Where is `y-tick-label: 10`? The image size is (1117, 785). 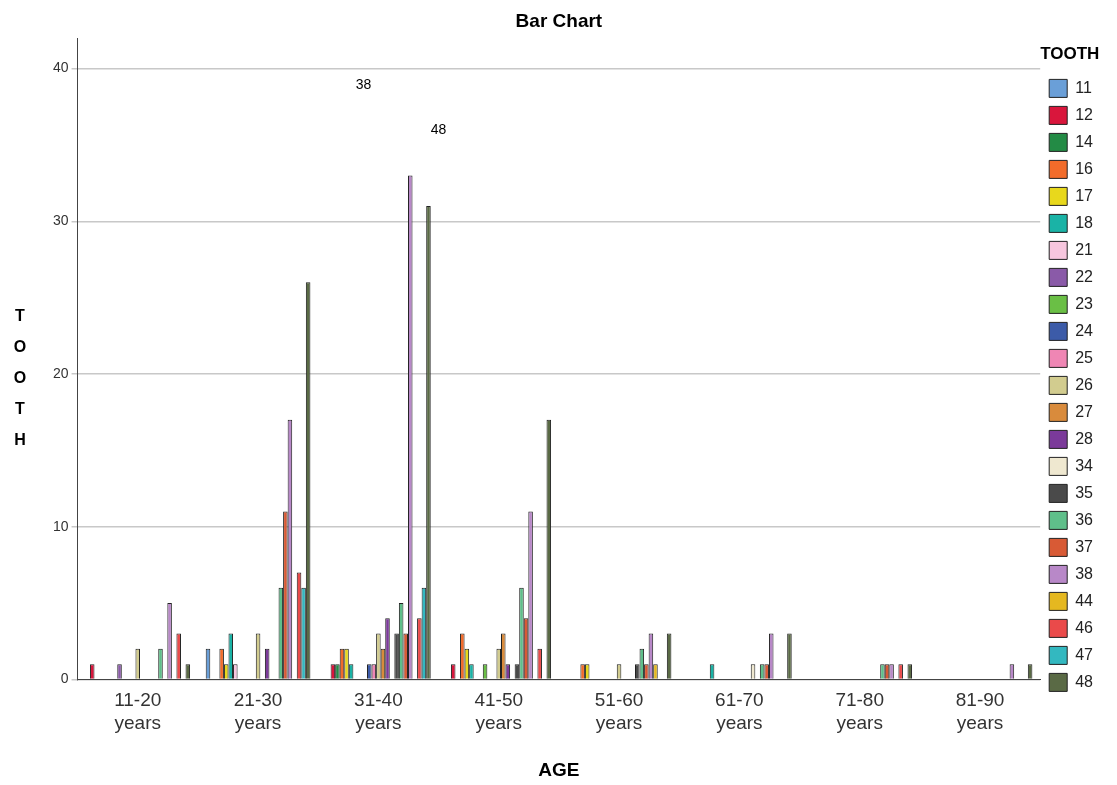
y-tick-label: 10 is located at coordinates (60, 525).